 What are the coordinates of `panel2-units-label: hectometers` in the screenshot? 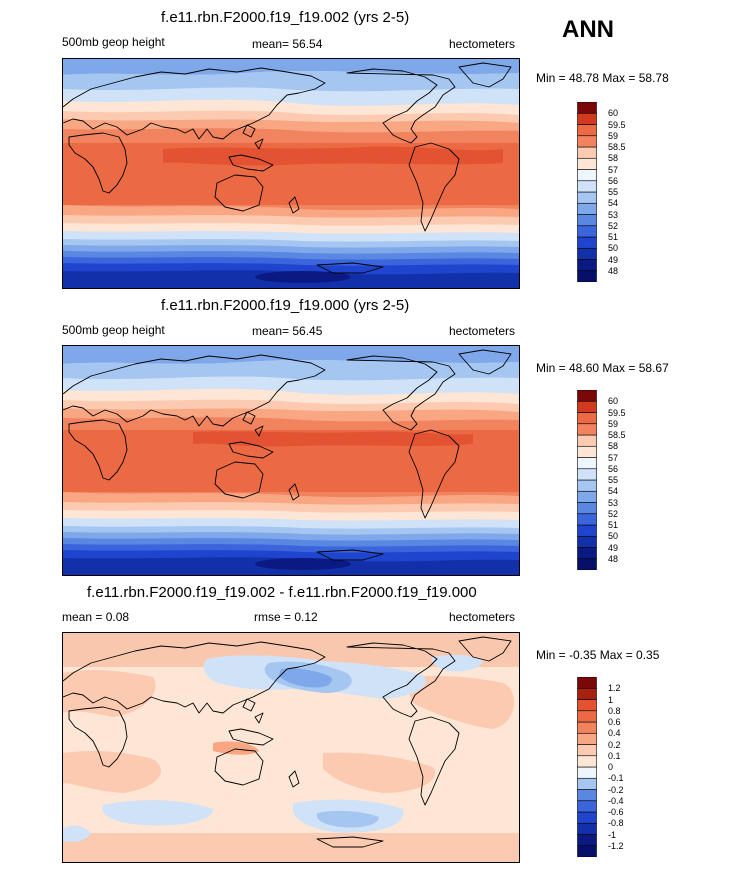 It's located at (482, 331).